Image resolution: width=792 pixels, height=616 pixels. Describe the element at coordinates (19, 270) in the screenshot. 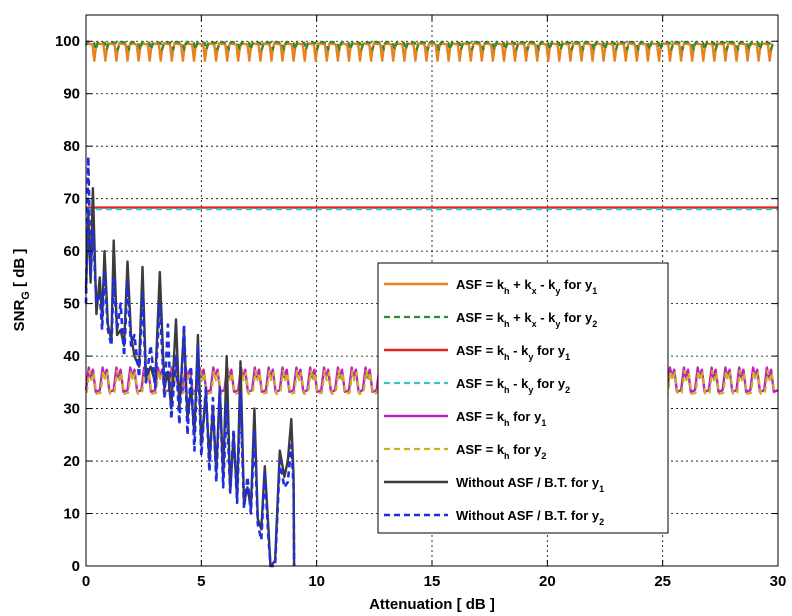

I see `y-axis-label-rest: [ dB ]` at that location.